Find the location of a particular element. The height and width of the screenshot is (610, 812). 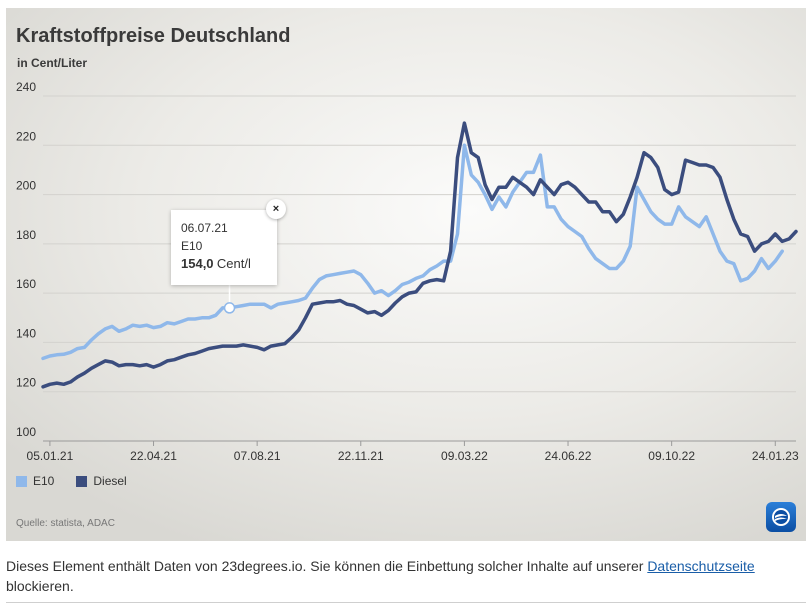

chart-title: Kraftstoffpreise Deutschland is located at coordinates (153, 36).